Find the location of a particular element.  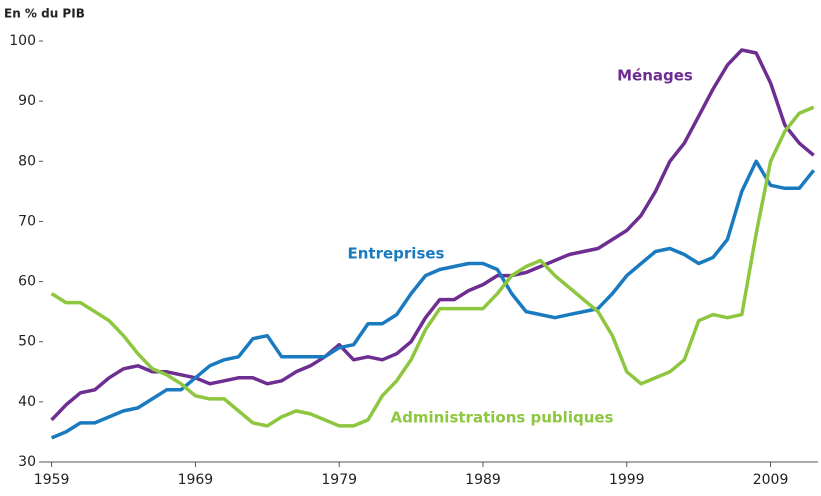

y-tick-label: 100 is located at coordinates (22, 41).